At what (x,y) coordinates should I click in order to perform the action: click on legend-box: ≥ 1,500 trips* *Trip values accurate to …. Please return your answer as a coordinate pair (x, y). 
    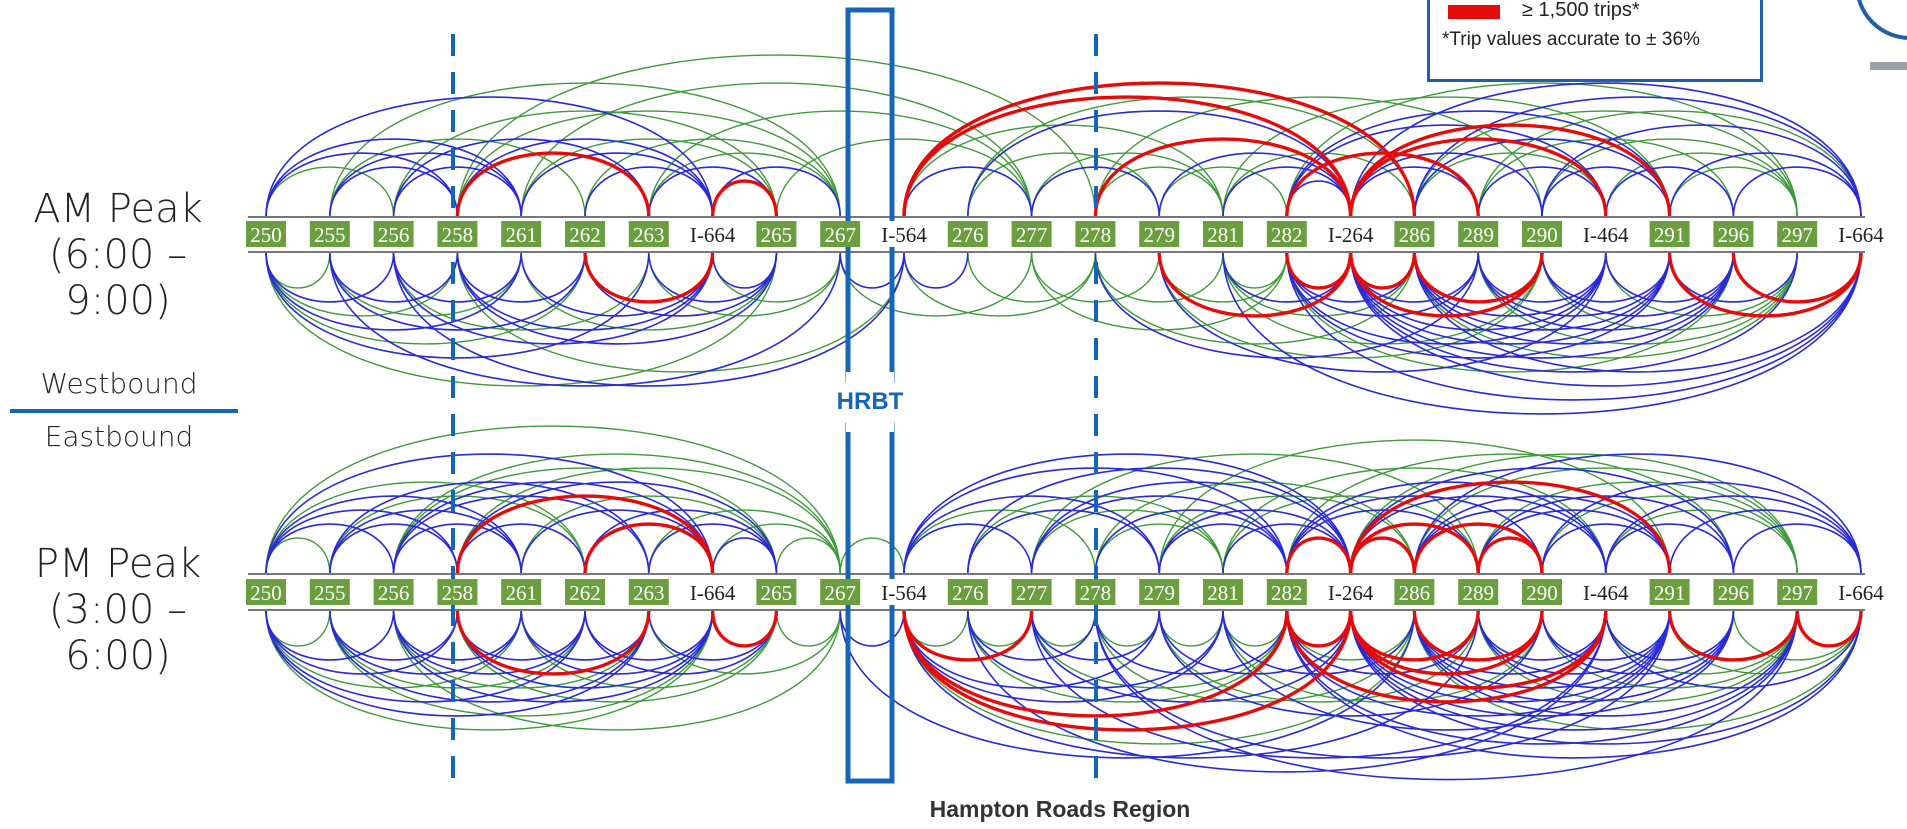
    Looking at the image, I should click on (1595, 41).